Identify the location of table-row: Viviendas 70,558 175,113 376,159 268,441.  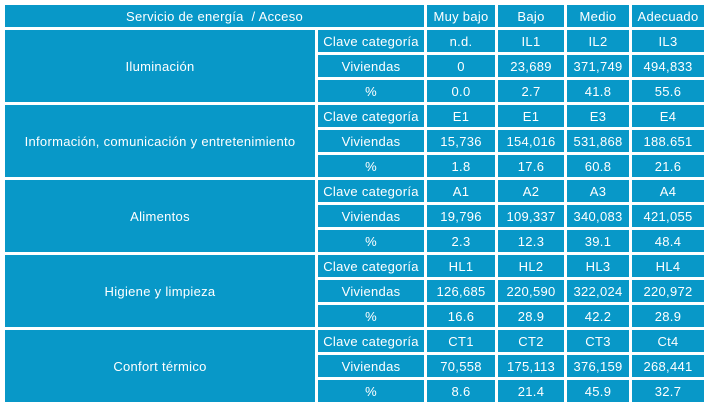
(355, 366).